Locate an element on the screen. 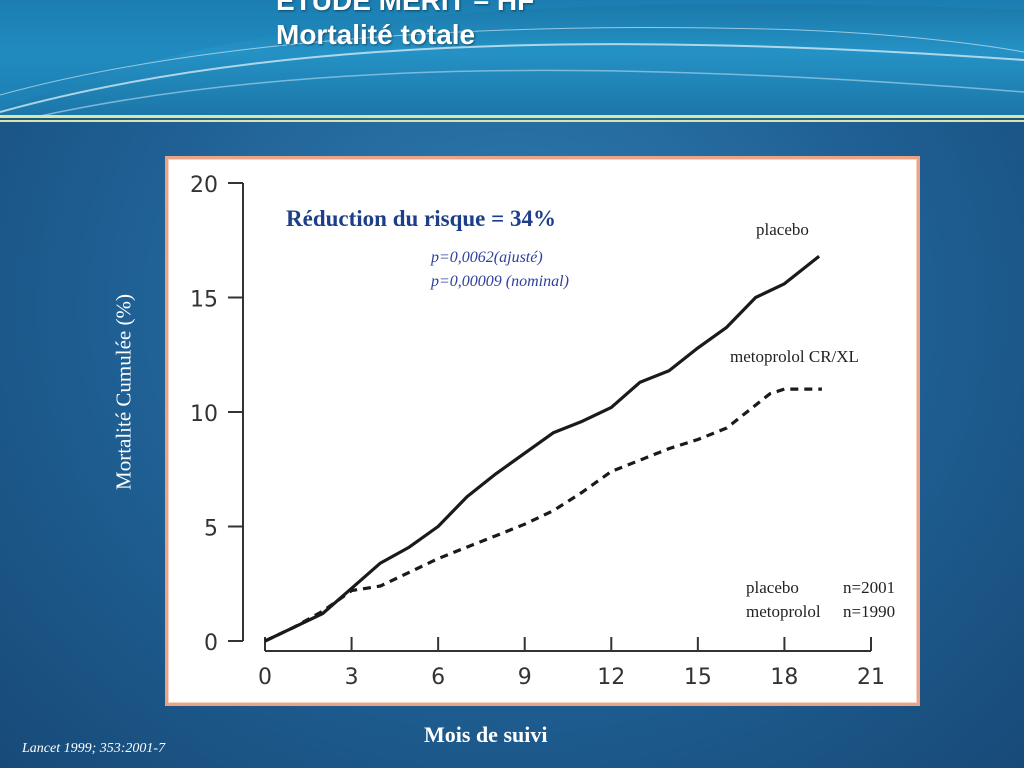 The image size is (1024, 768). series-label-placebo: placebo is located at coordinates (782, 229).